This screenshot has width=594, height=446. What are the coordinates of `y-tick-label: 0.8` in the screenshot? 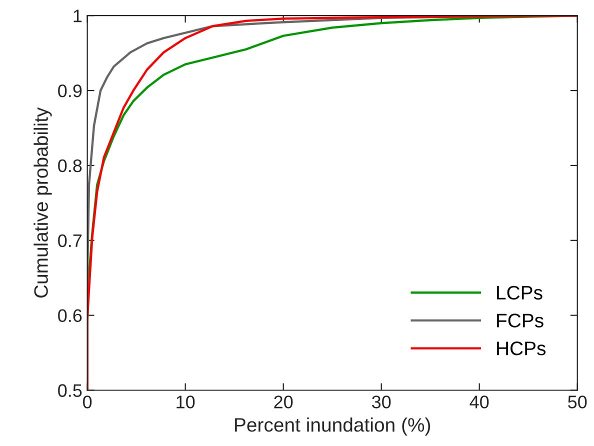 It's located at (70, 165).